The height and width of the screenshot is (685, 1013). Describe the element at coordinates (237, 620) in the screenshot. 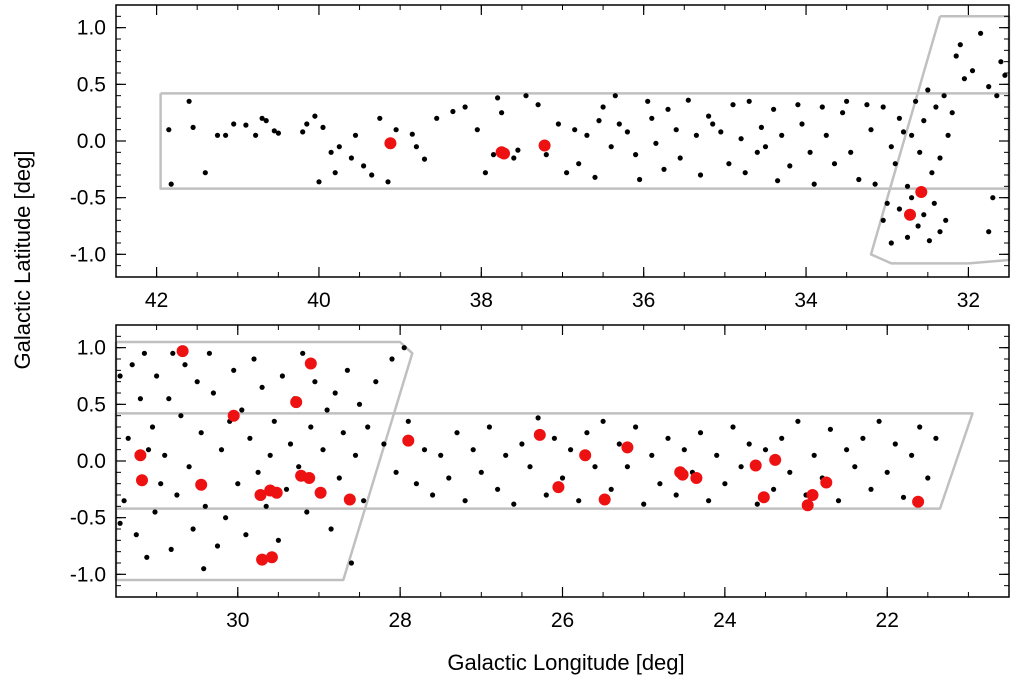

I see `x-tick-label: 30` at that location.